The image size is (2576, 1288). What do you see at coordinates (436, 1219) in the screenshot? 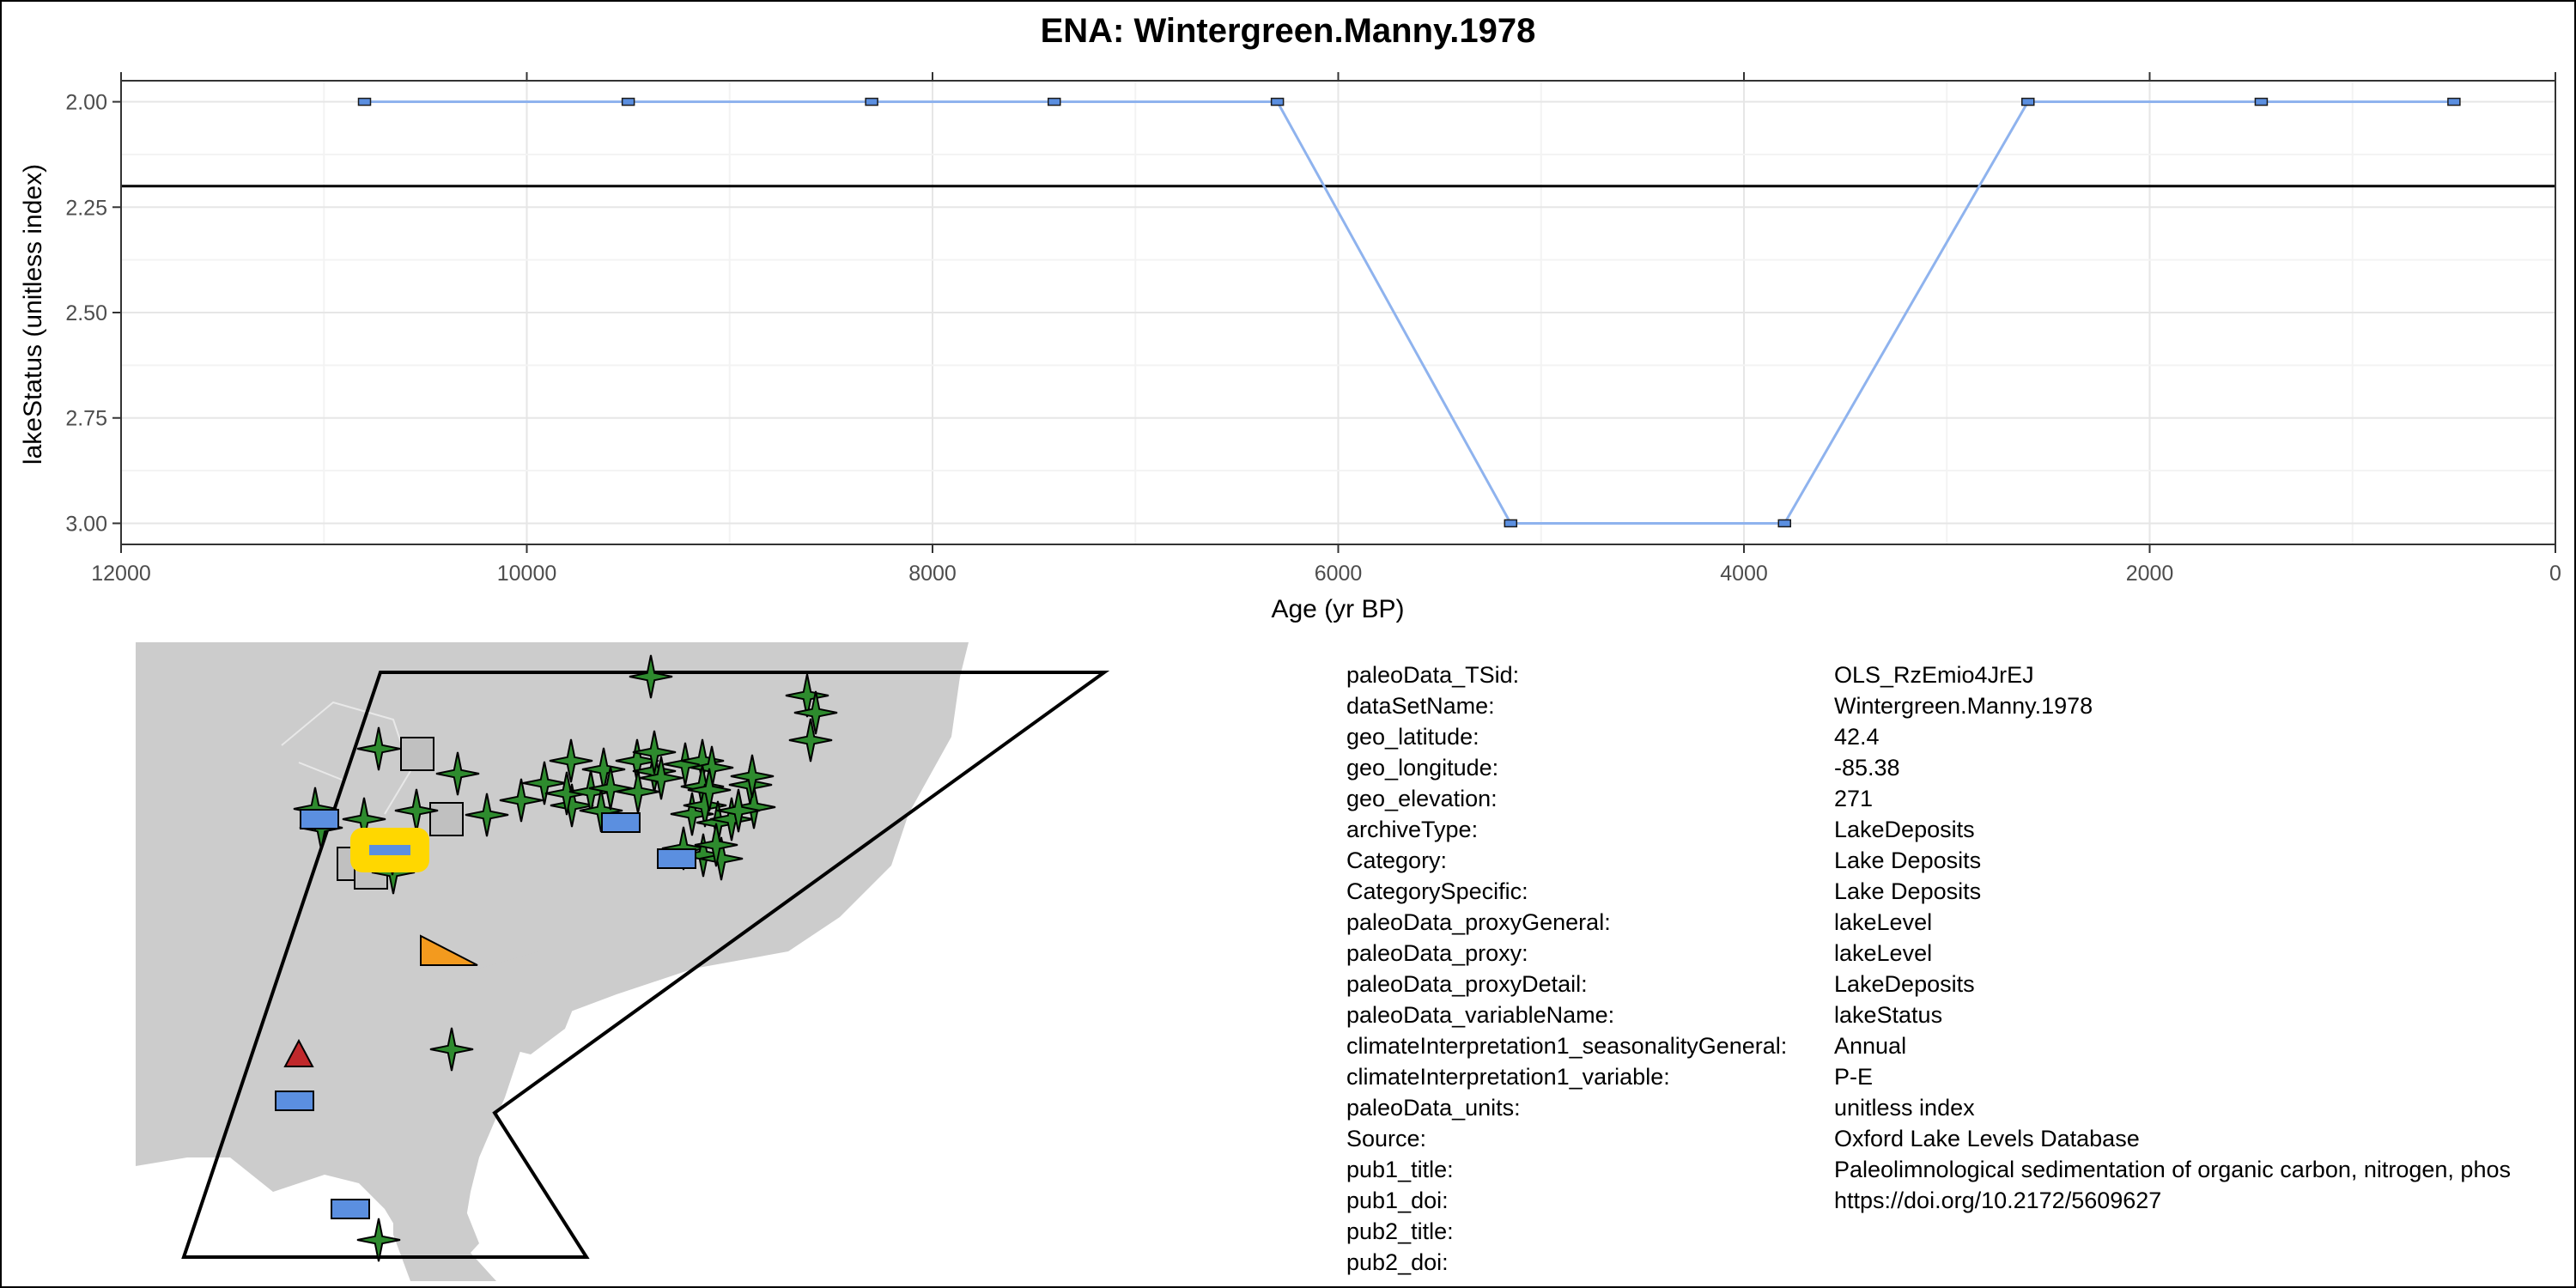
I see `land-florida` at bounding box center [436, 1219].